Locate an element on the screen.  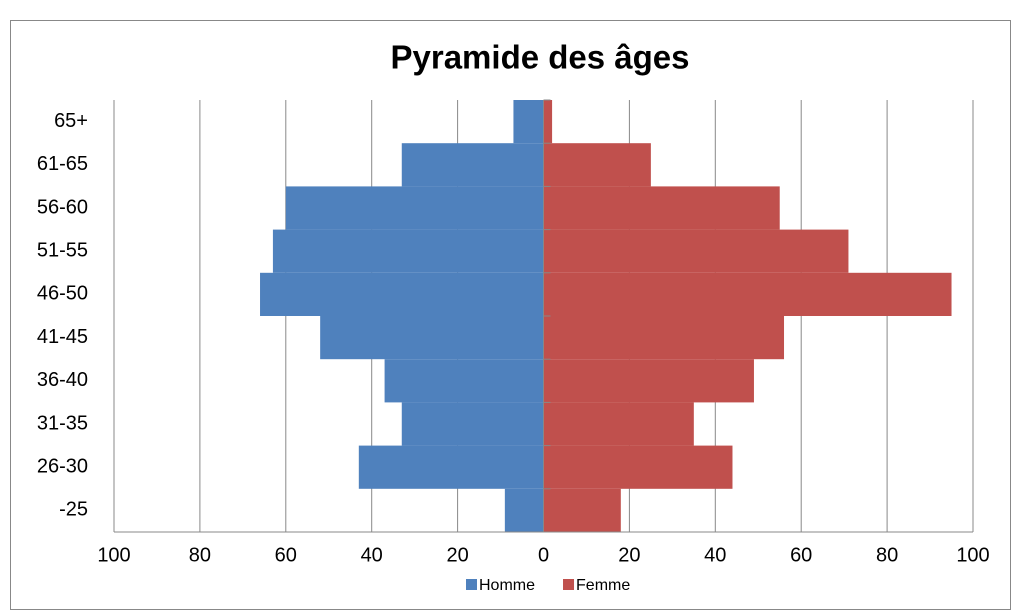
legend-label: Femme is located at coordinates (603, 585).